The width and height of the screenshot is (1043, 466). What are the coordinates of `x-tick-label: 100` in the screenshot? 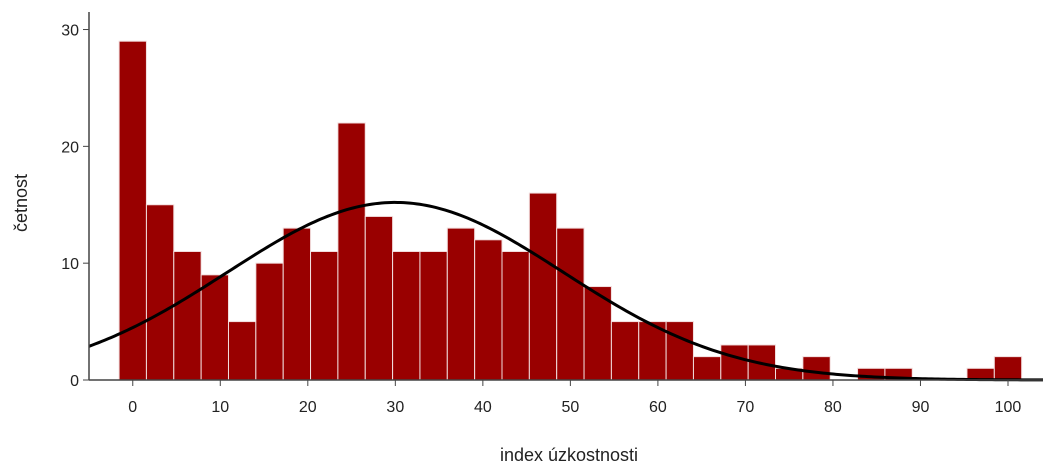 It's located at (1008, 407).